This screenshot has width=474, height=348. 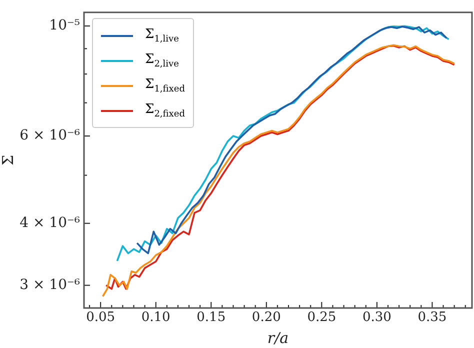 What do you see at coordinates (64, 26) in the screenshot?
I see `y-tick-label: 10⁻⁵` at bounding box center [64, 26].